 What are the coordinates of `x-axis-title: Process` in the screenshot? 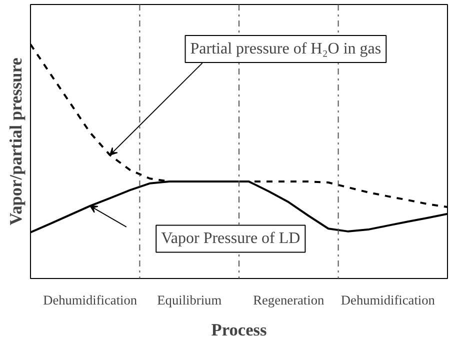 It's located at (239, 330).